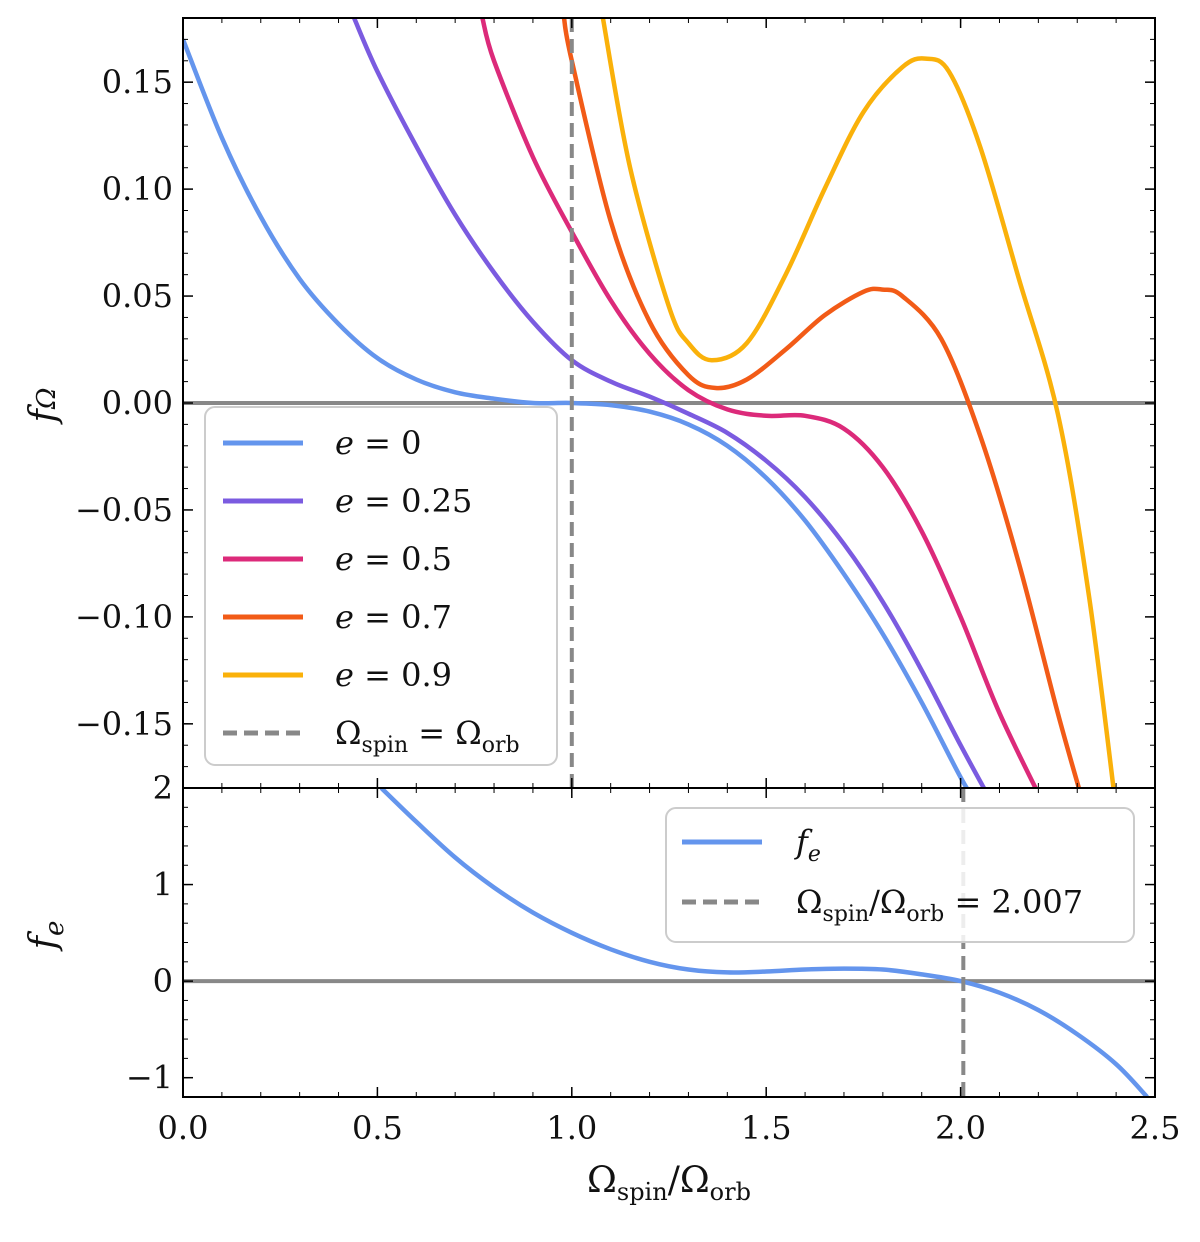 The image size is (1200, 1242). I want to click on x-tick-label: 0.0, so click(183, 1128).